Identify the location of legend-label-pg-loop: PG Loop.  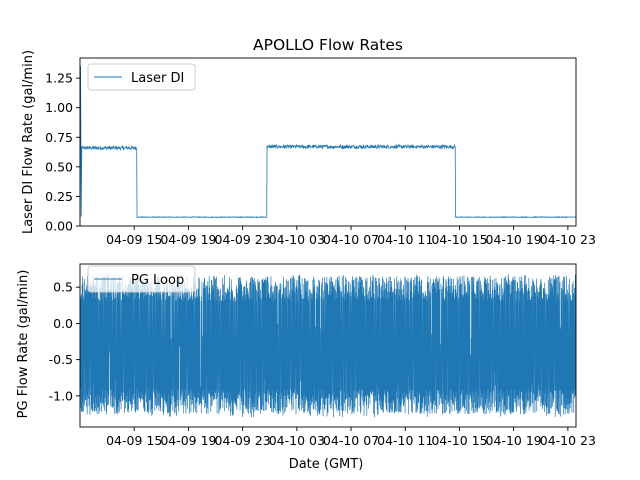
(157, 280).